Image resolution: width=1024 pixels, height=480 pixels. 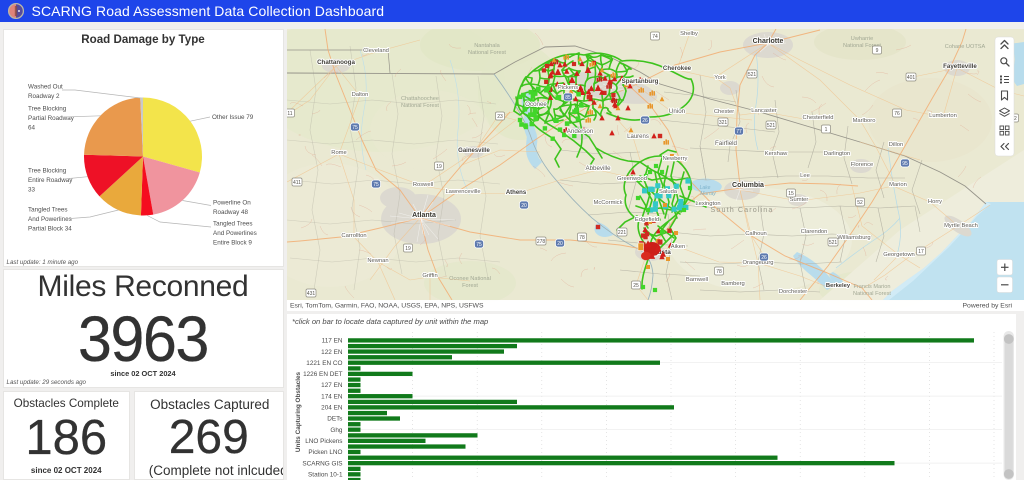 What do you see at coordinates (232, 203) in the screenshot?
I see `svg-text: Powerline On` at bounding box center [232, 203].